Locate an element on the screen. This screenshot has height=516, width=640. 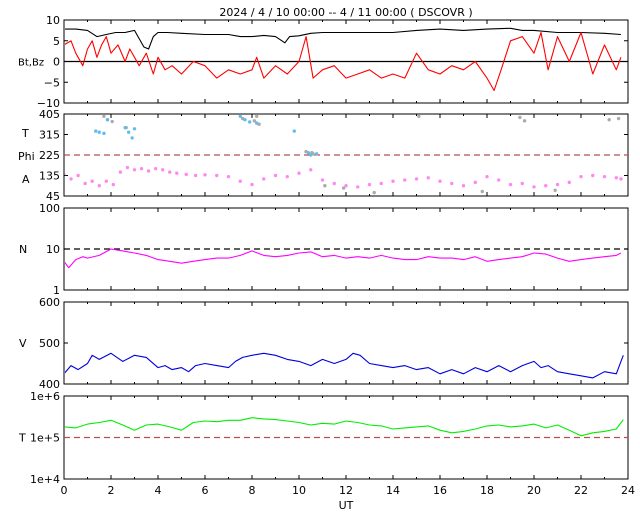
y-tick-label: 0 is located at coordinates (56, 62).